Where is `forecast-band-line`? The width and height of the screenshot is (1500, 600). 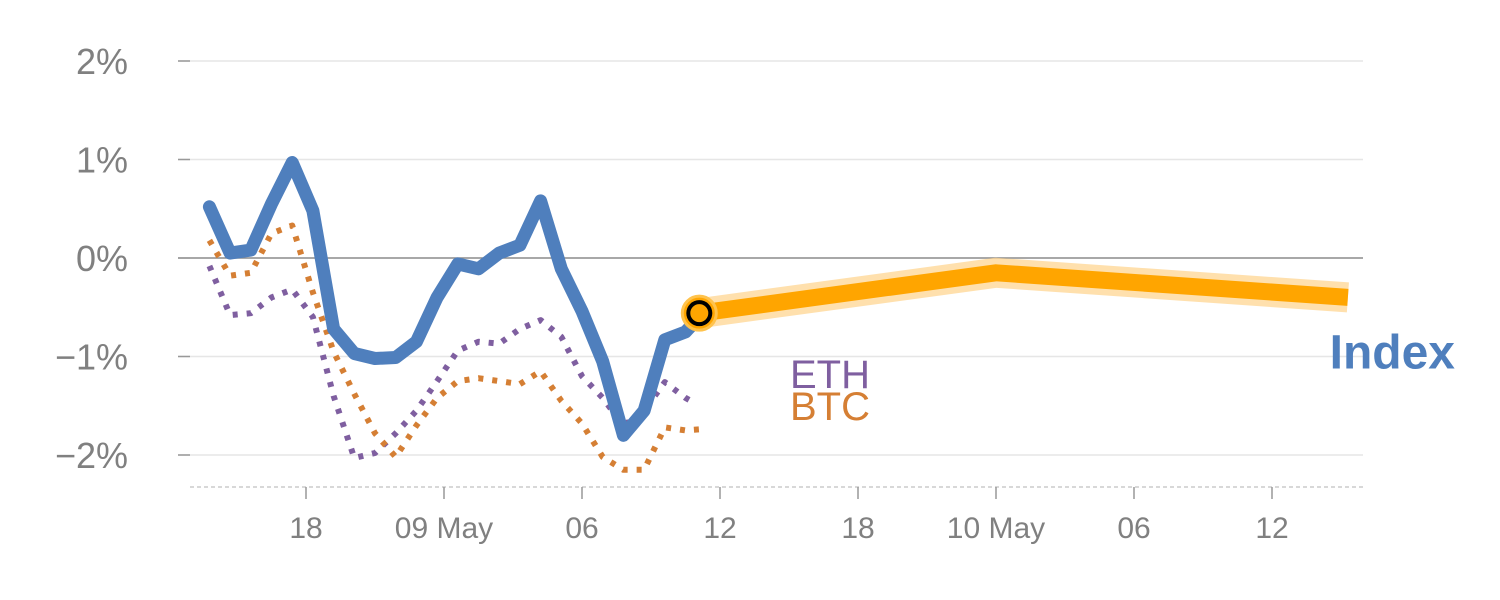
forecast-band-line is located at coordinates (1023, 293).